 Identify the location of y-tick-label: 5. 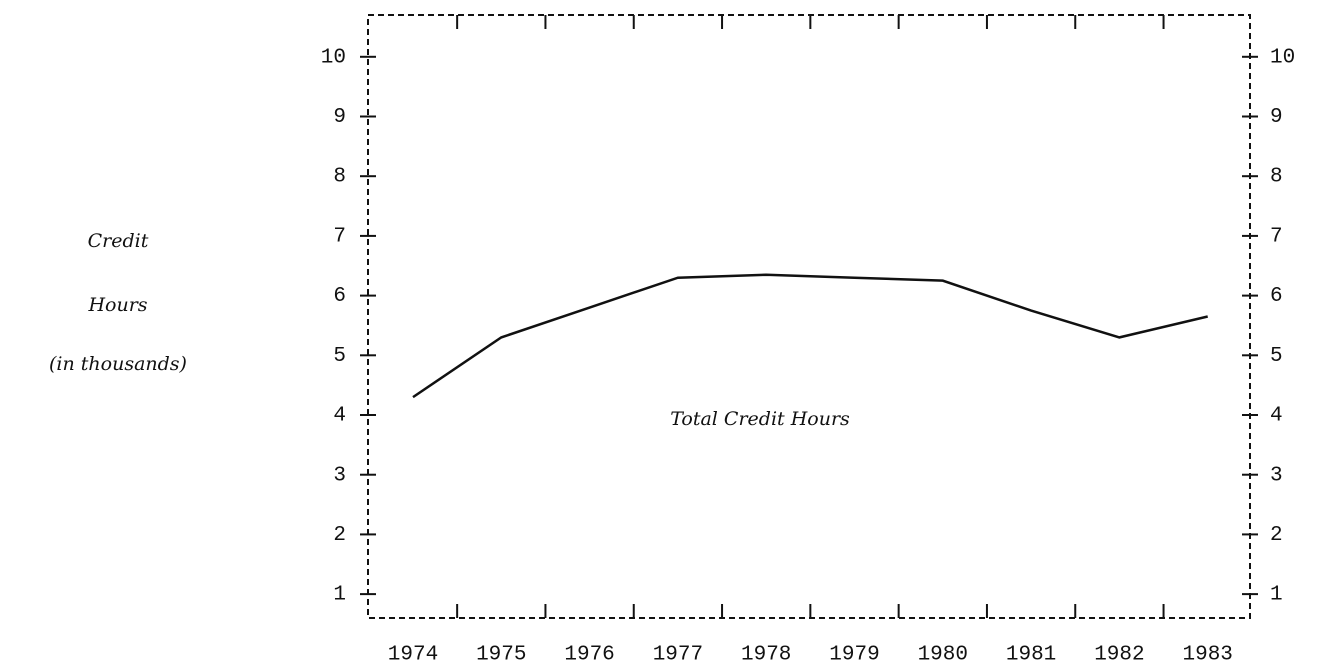
(339, 356).